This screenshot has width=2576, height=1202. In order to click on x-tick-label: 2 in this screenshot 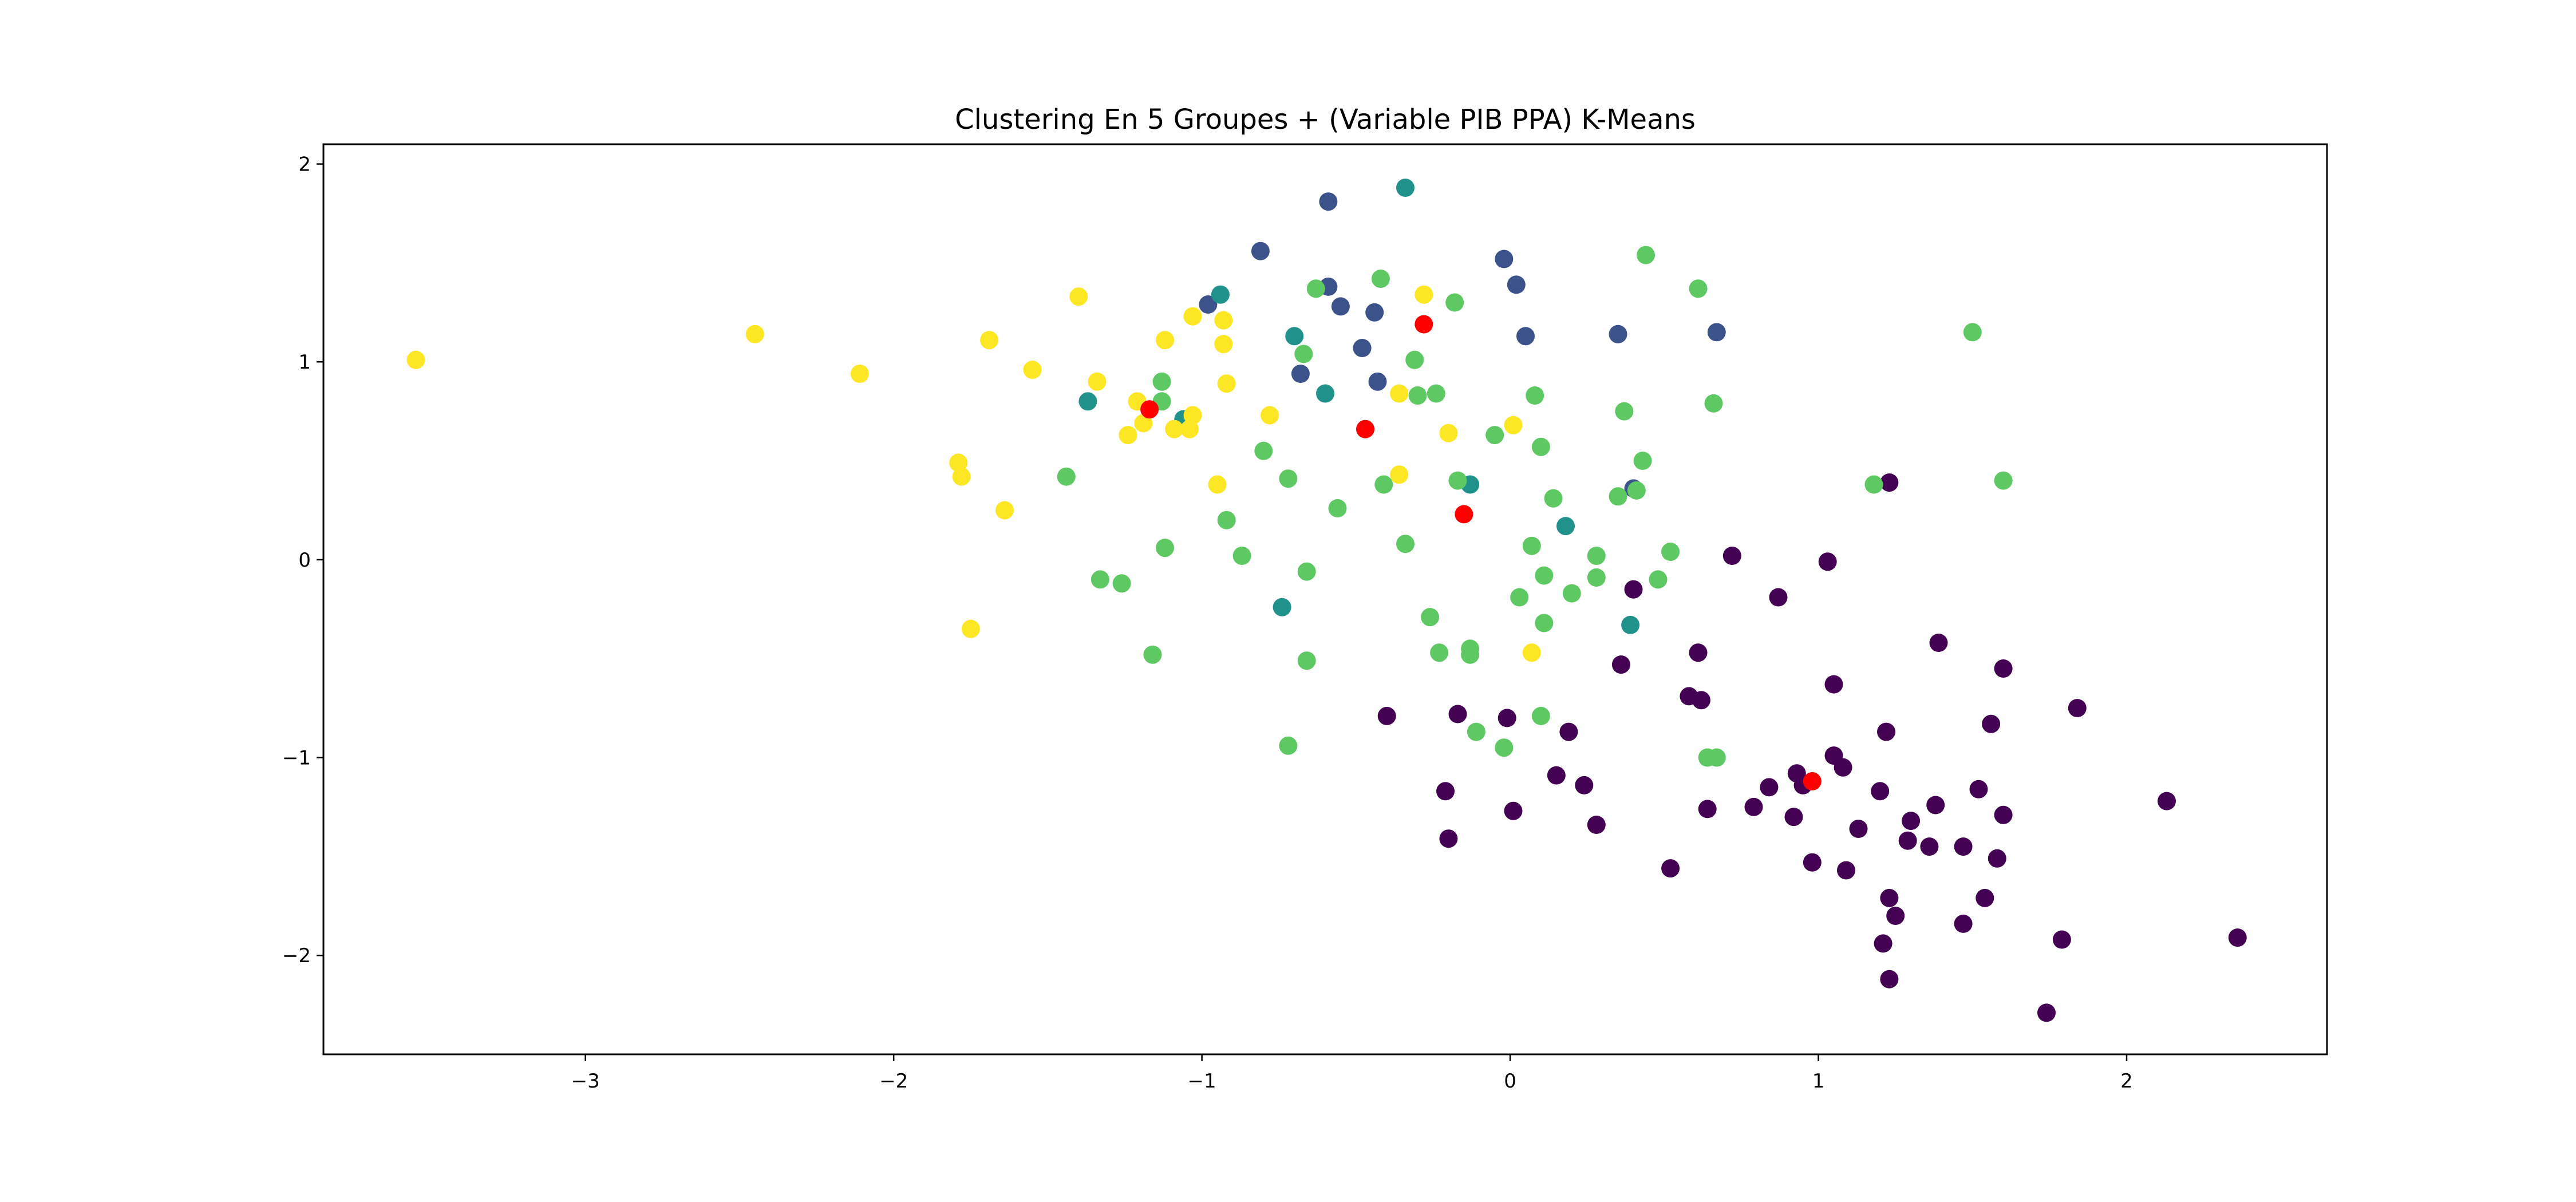, I will do `click(2126, 1082)`.